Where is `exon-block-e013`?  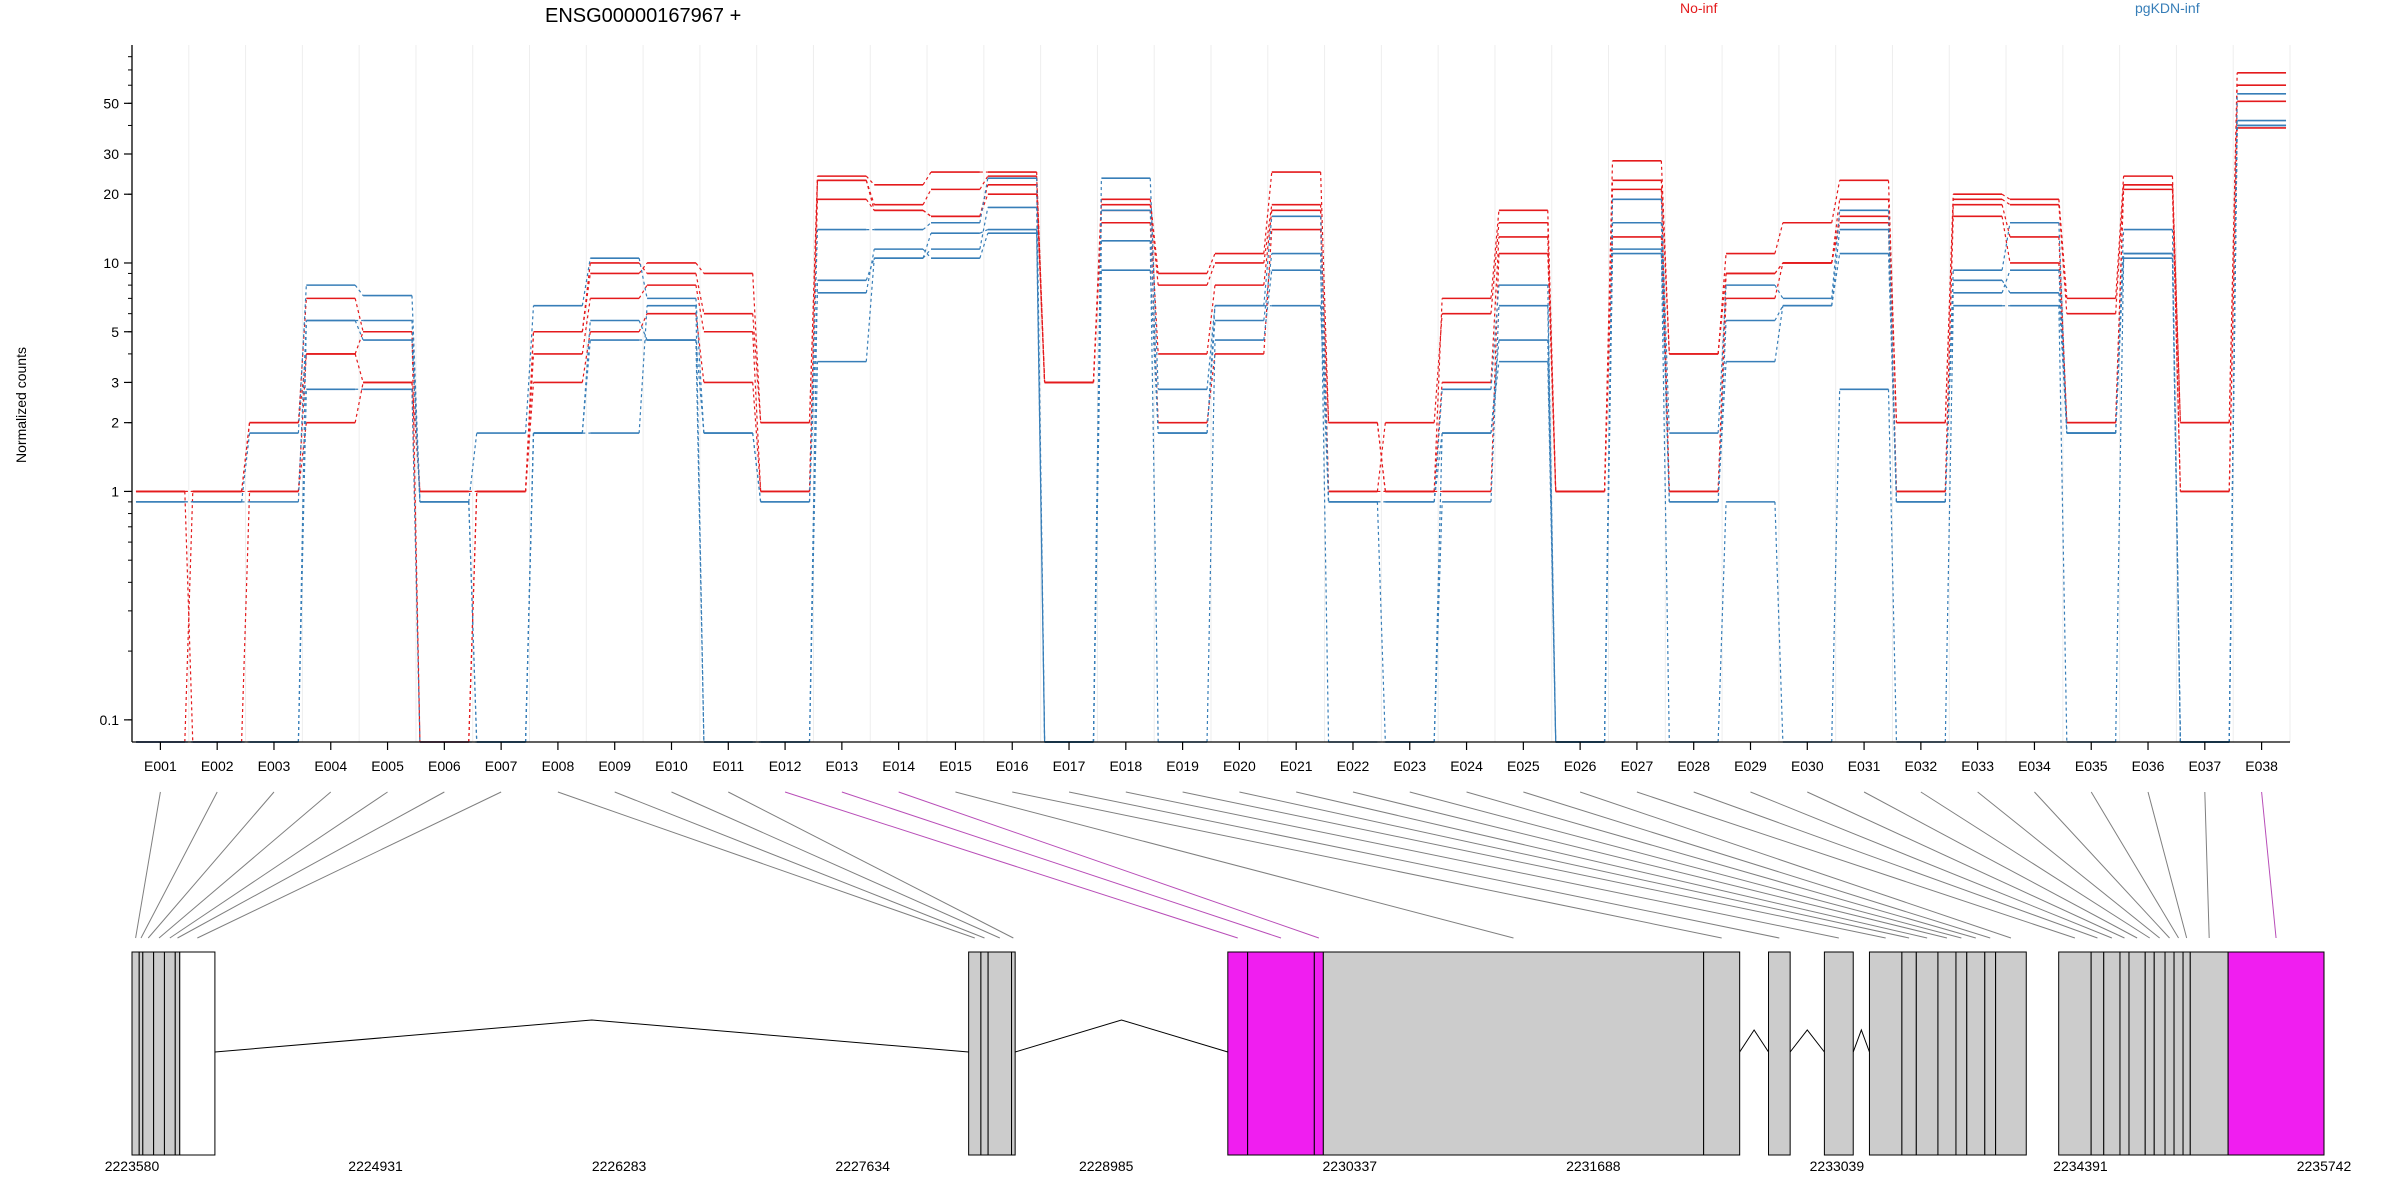
exon-block-e013 is located at coordinates (1281, 1053).